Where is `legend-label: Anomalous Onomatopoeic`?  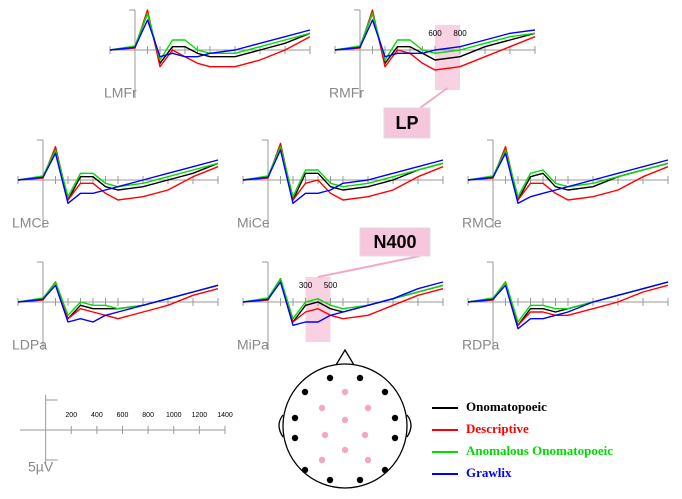
legend-label: Anomalous Onomatopoeic is located at coordinates (539, 450).